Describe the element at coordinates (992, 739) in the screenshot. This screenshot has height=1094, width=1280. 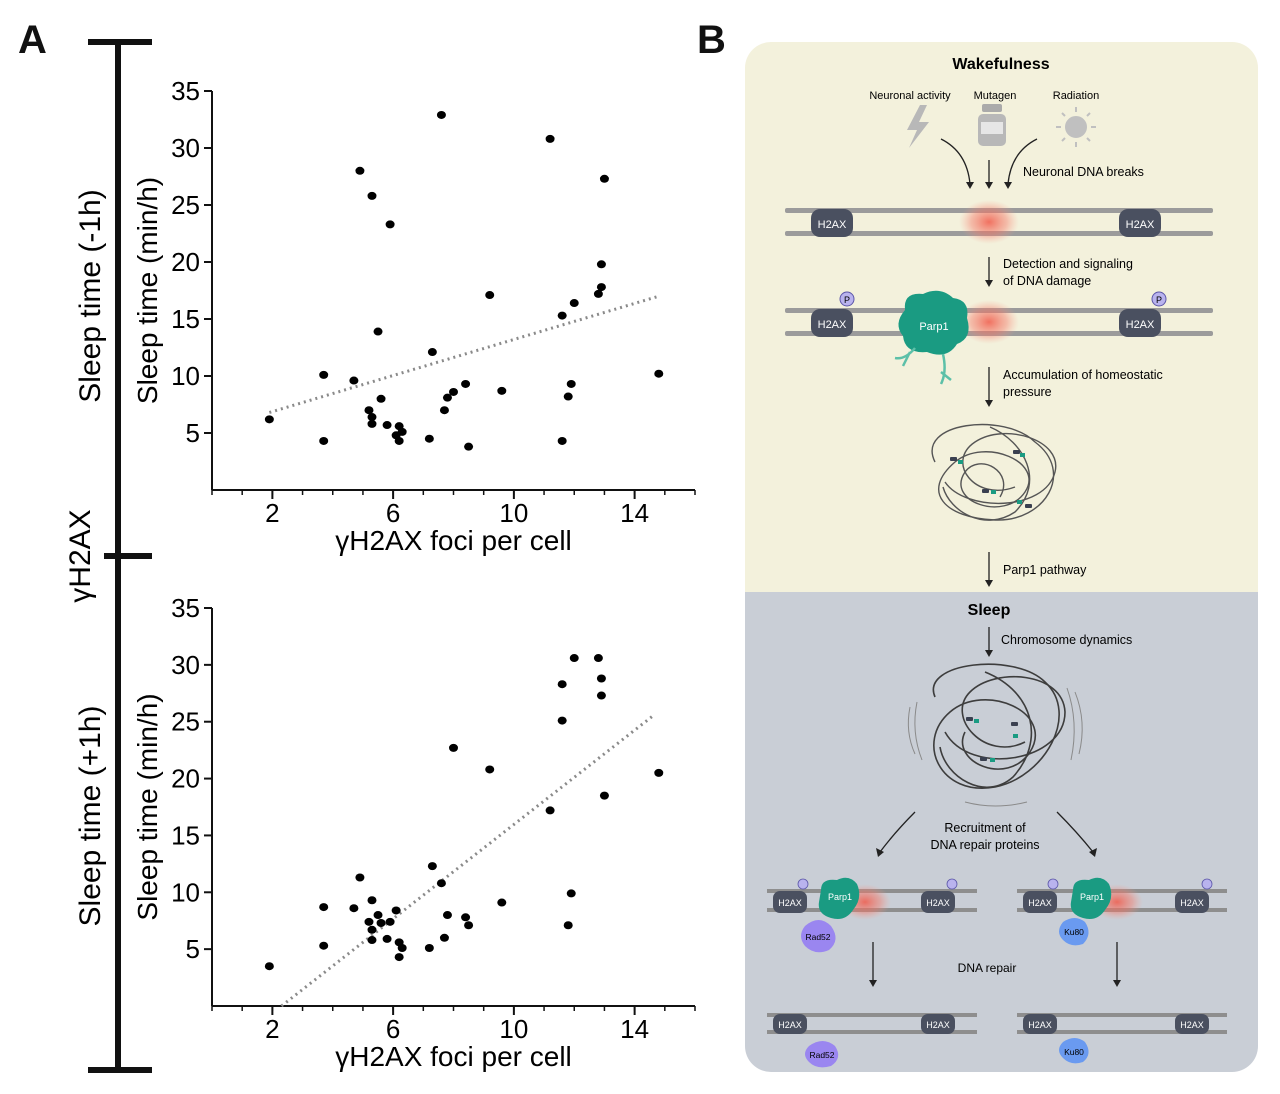
I see `chromatin-marks-sleep` at that location.